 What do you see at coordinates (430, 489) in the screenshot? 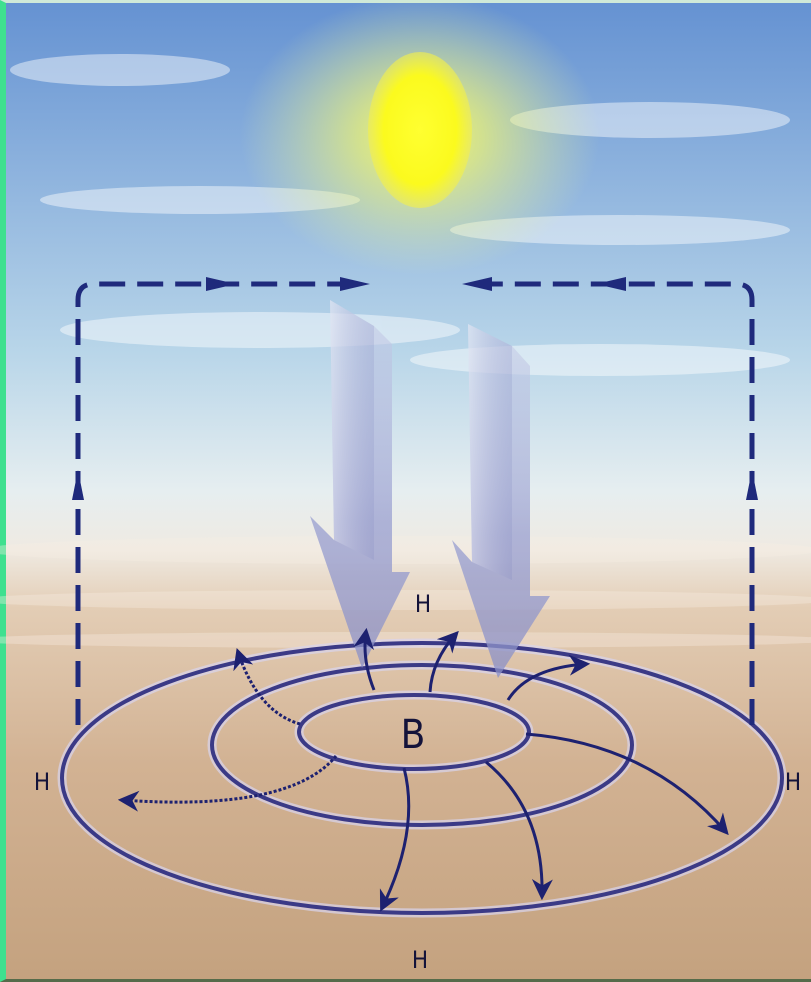
I see `descending-air-arrow-icon` at bounding box center [430, 489].